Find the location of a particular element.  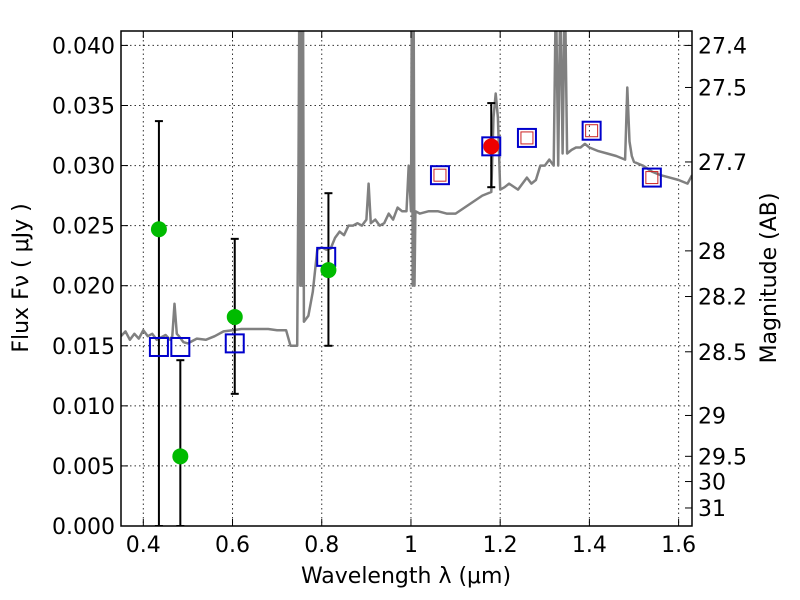

x-tick-label: 1 is located at coordinates (411, 545).